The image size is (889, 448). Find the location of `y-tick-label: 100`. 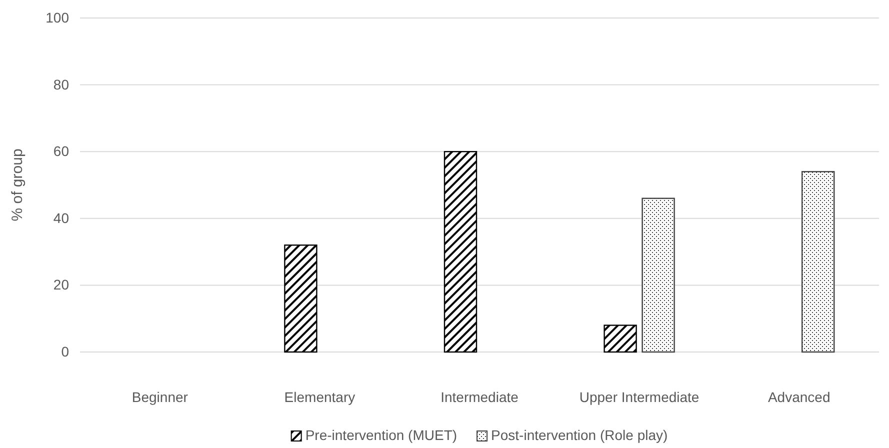

y-tick-label: 100 is located at coordinates (58, 17).